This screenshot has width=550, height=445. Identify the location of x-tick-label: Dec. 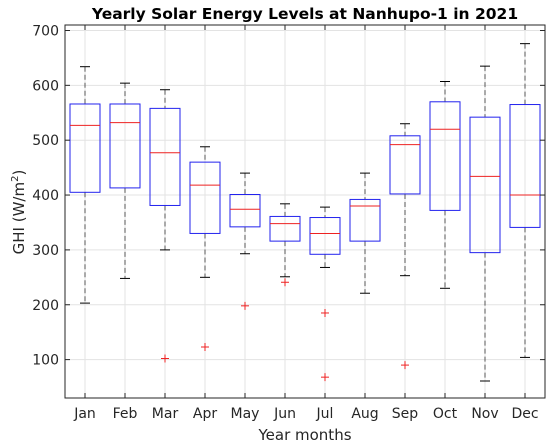
(524, 414).